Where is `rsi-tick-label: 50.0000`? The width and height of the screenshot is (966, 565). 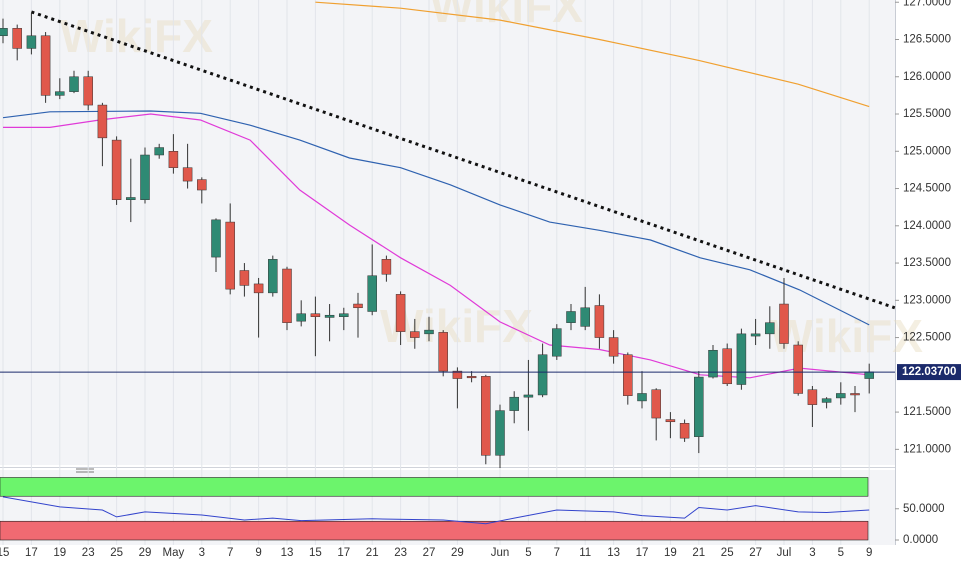
rsi-tick-label: 50.0000 is located at coordinates (924, 509).